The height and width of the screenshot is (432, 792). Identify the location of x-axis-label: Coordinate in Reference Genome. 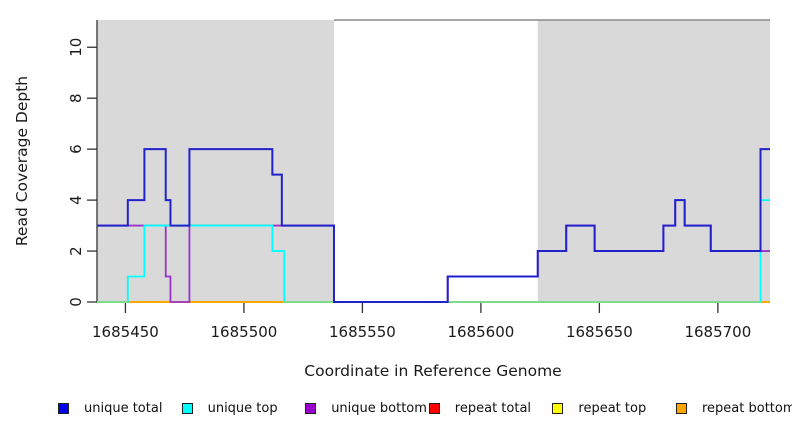
(432, 371).